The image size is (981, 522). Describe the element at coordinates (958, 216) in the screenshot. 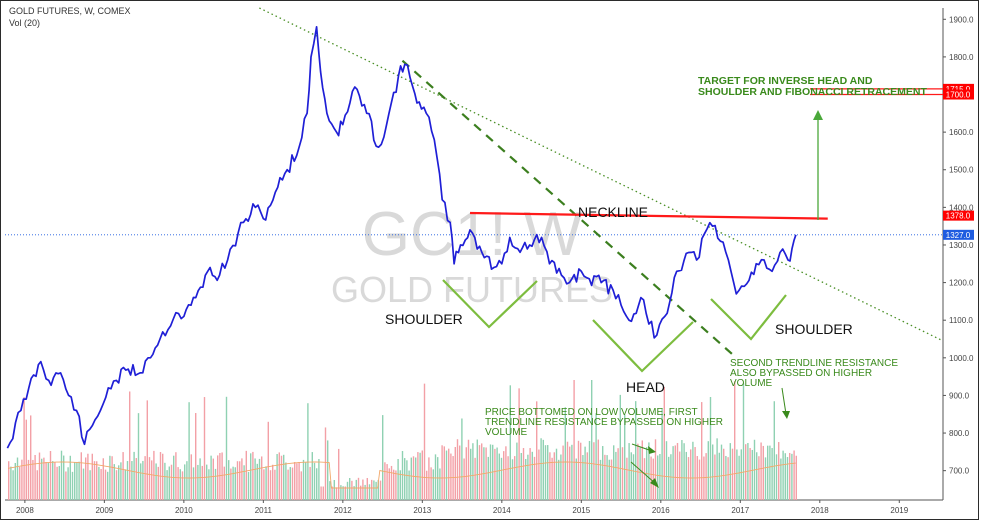

I see `badge-1378-text: 1378.0` at that location.